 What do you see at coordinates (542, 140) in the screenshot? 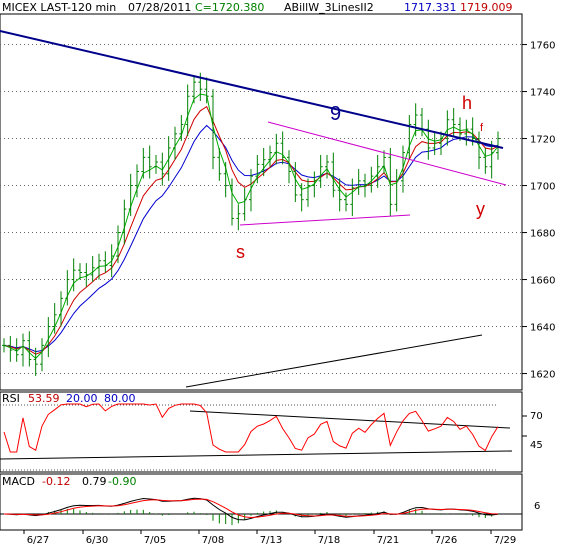
I see `y-tick-label: 1720` at bounding box center [542, 140].